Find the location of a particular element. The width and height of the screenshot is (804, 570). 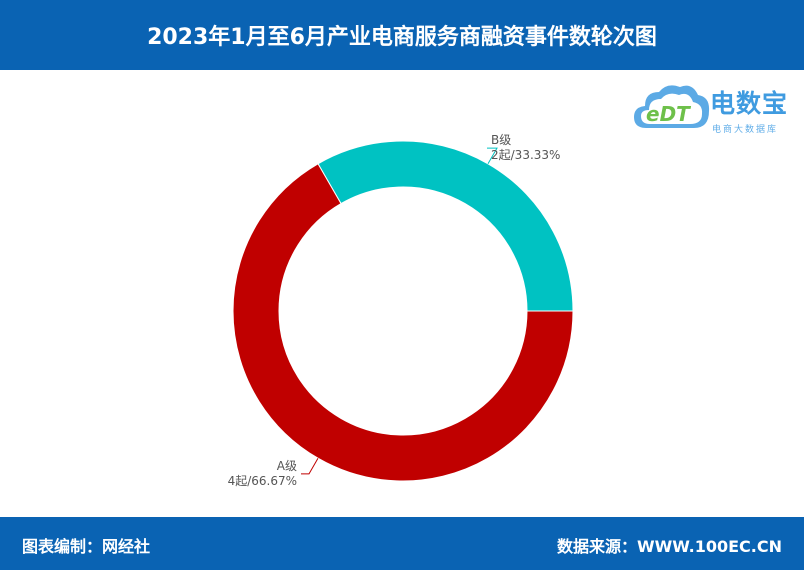

slice-value-1: 4起/66.67% is located at coordinates (262, 481).